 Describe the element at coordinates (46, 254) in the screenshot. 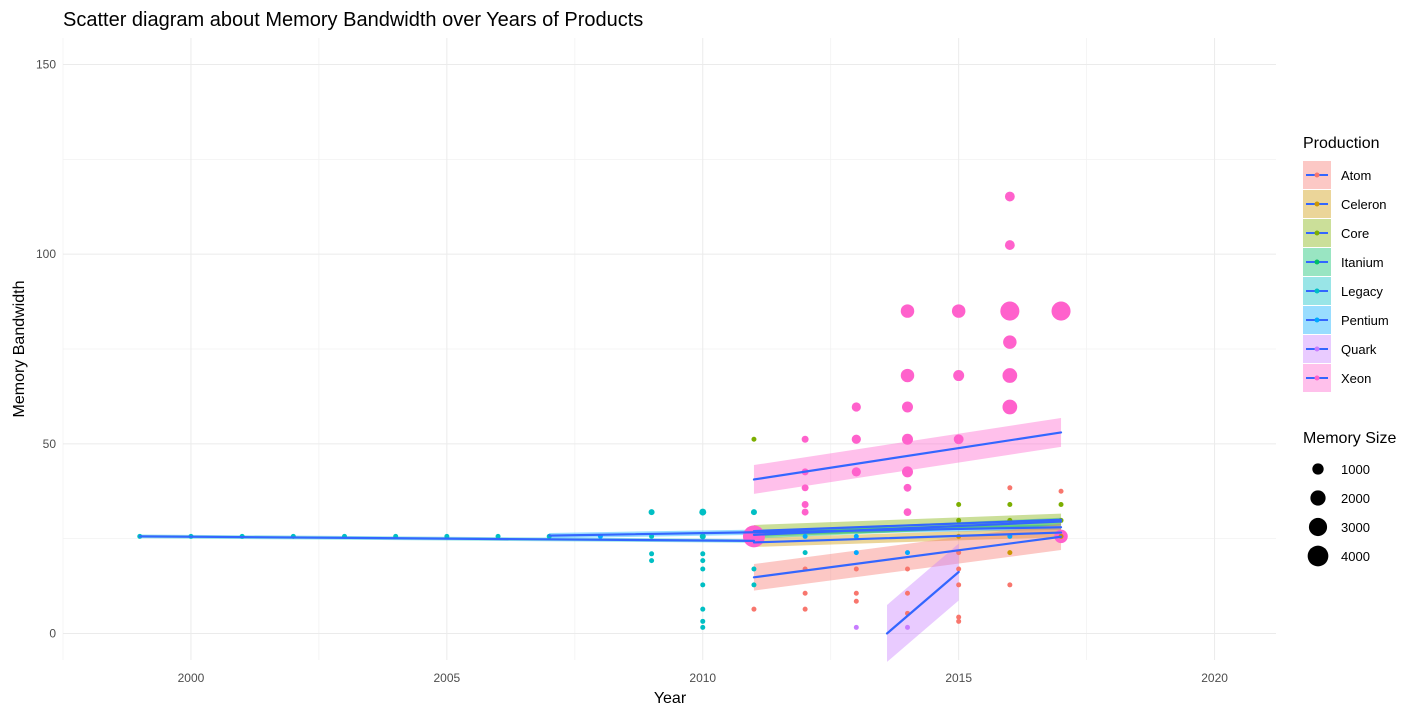

I see `y-tick-label: 100` at that location.